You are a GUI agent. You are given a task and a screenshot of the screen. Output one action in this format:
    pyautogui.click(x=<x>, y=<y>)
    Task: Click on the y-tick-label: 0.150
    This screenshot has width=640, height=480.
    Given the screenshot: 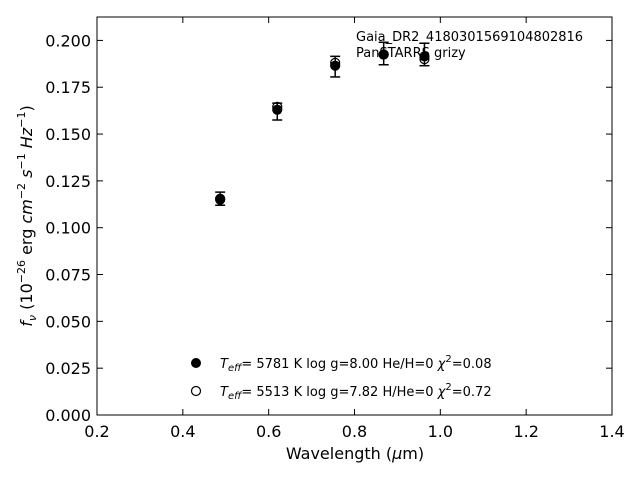 What is the action you would take?
    pyautogui.click(x=68, y=134)
    